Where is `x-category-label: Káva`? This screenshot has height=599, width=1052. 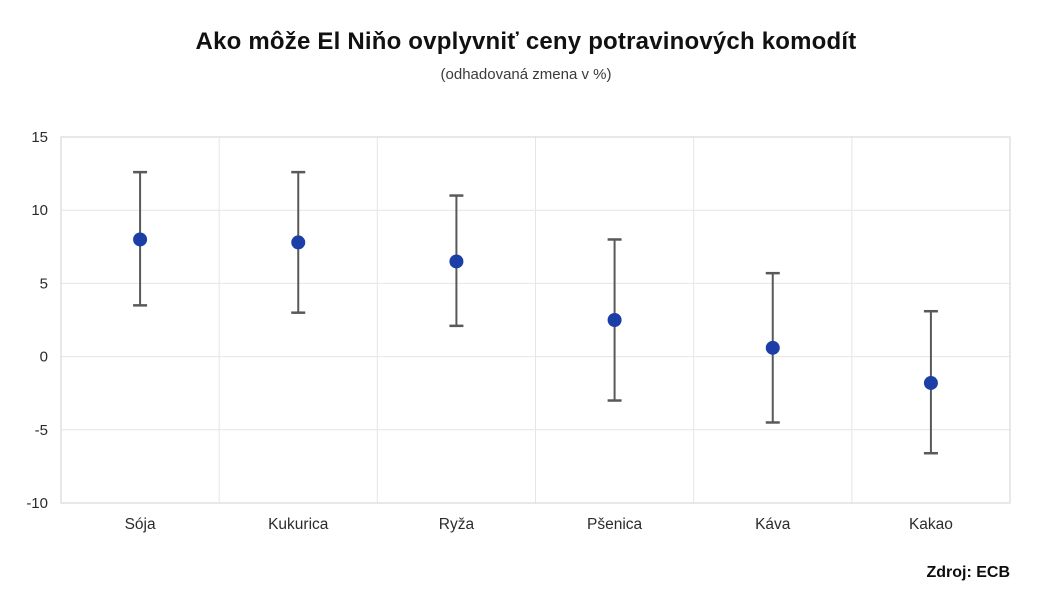 x-category-label: Káva is located at coordinates (773, 524).